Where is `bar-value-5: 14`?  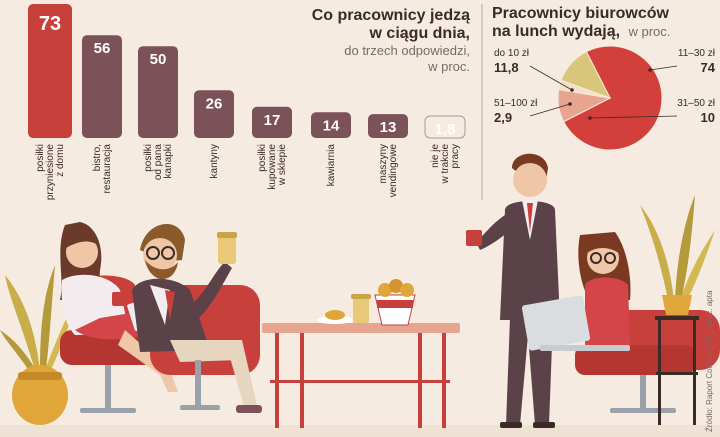
bar-value-5: 14 is located at coordinates (331, 125).